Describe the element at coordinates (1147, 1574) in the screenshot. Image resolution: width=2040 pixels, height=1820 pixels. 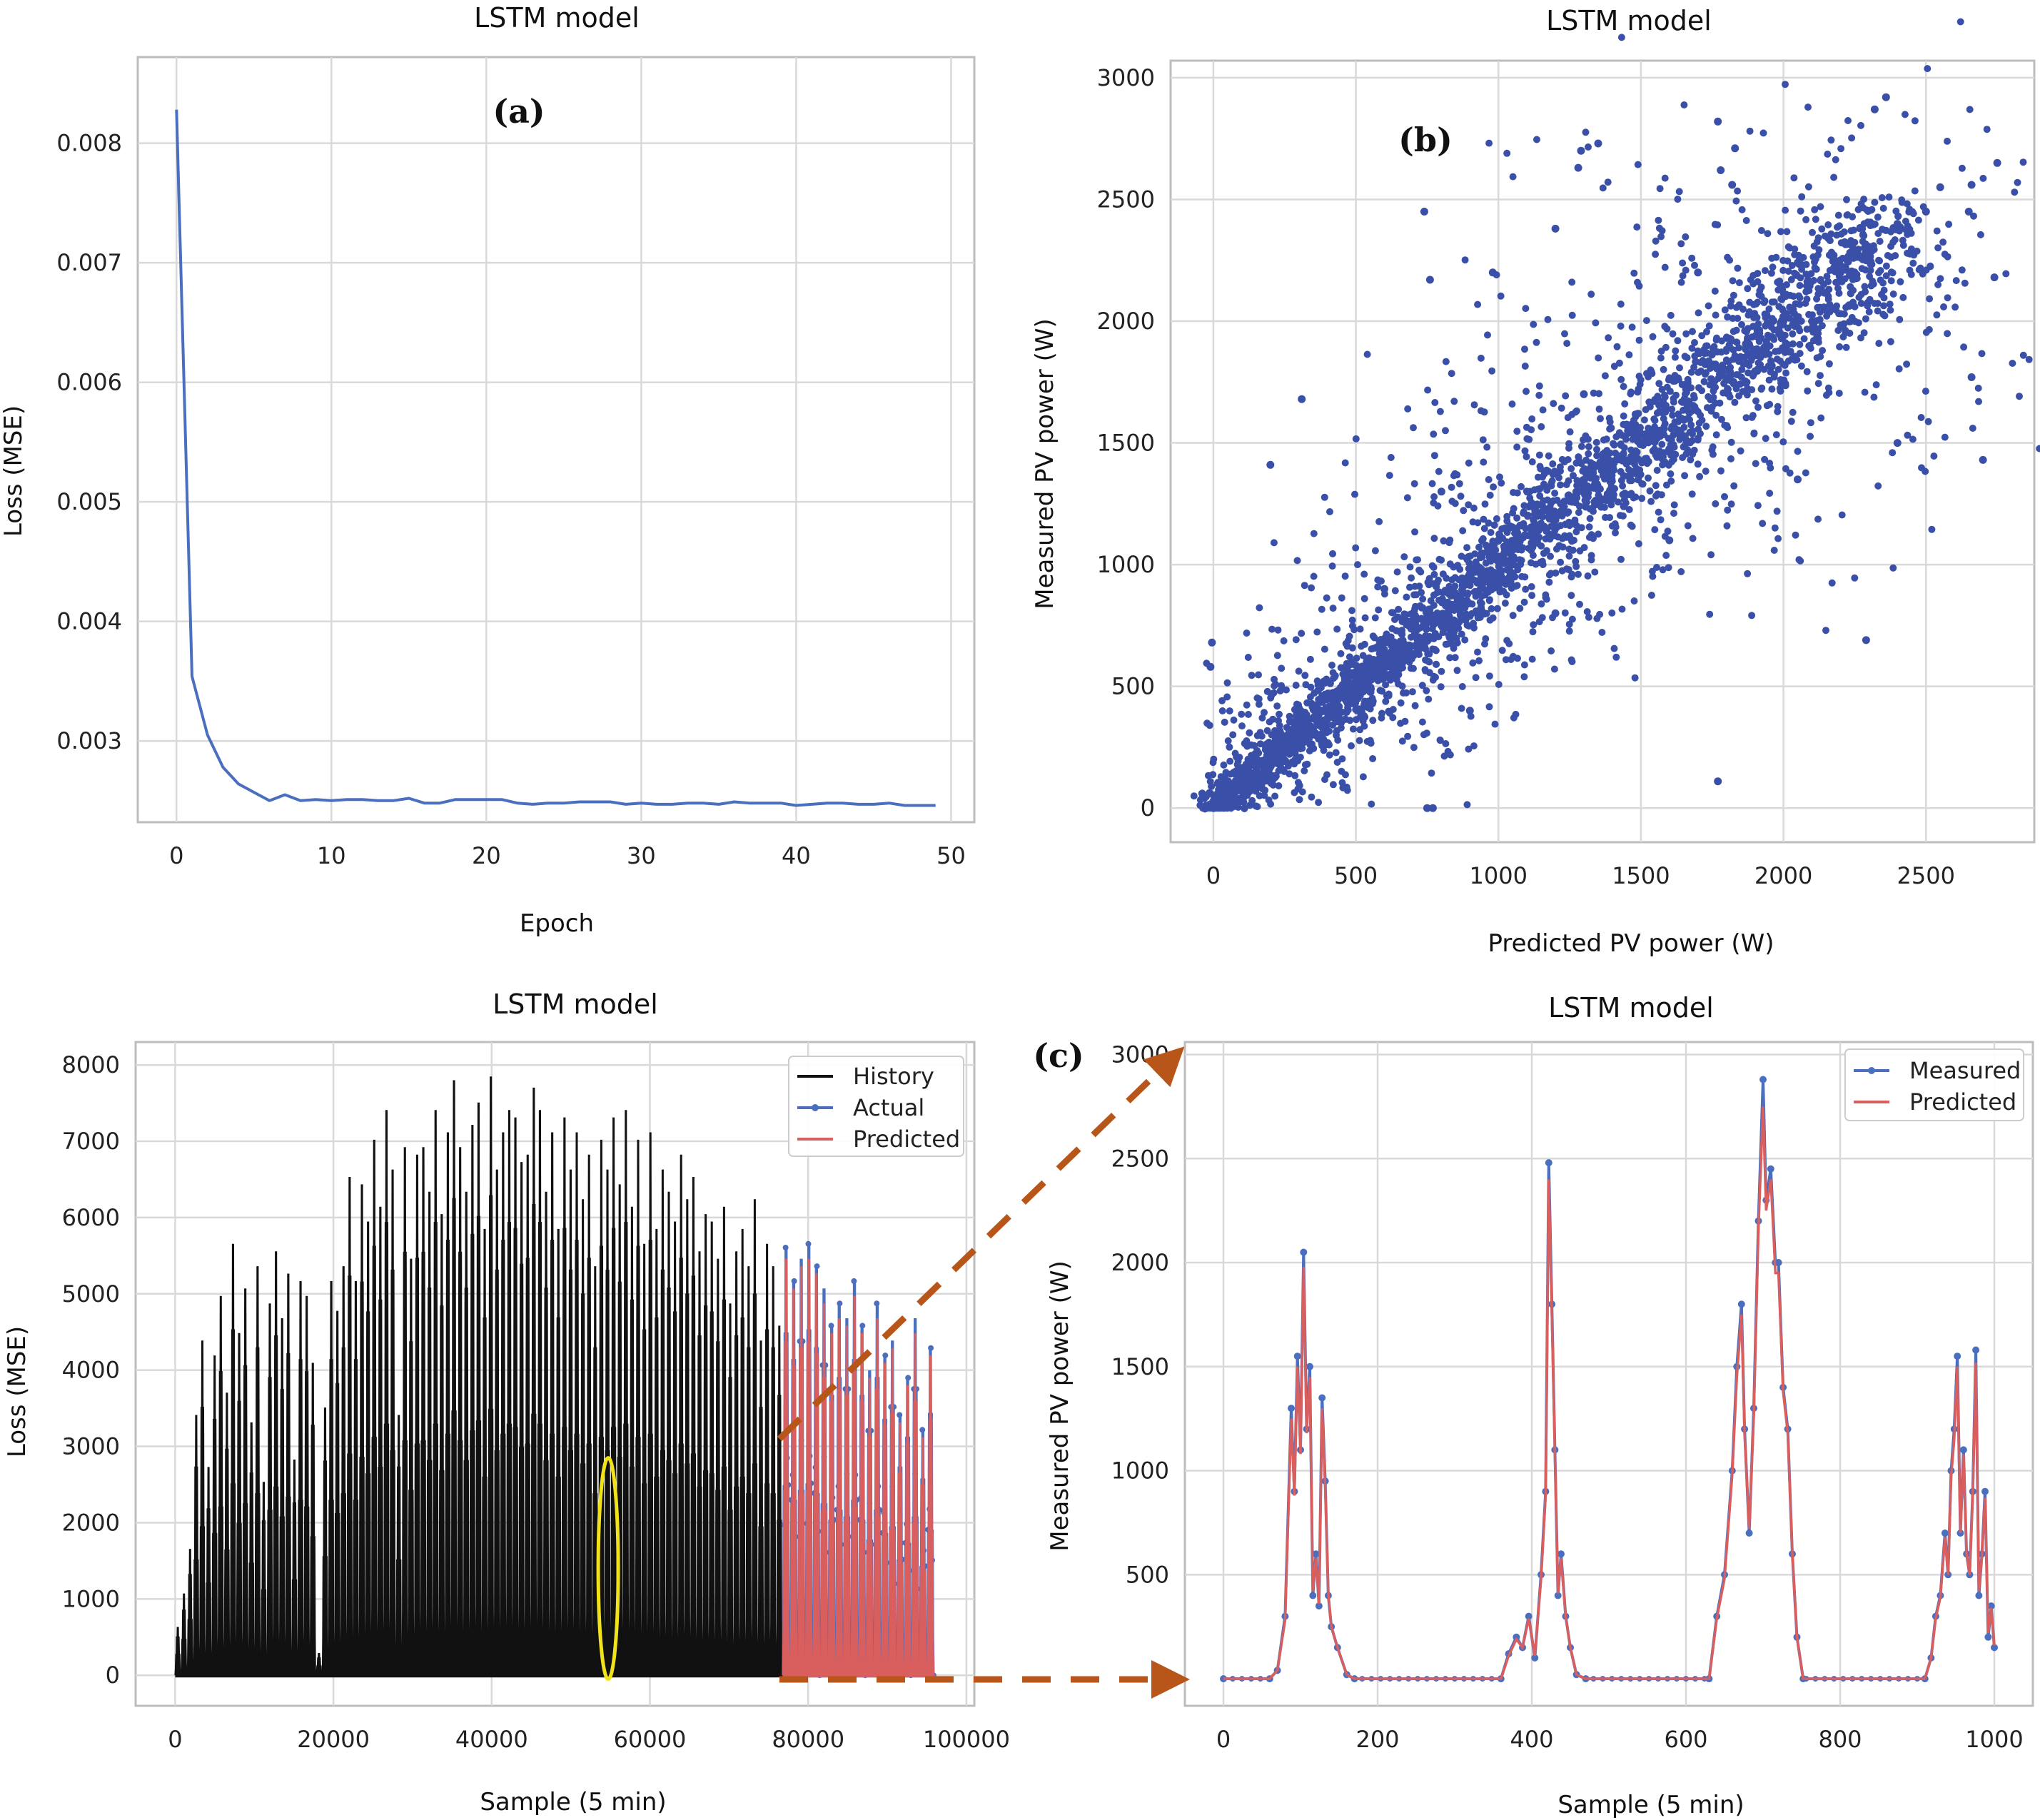
I see `chart-c2-ytick-label: 500` at that location.